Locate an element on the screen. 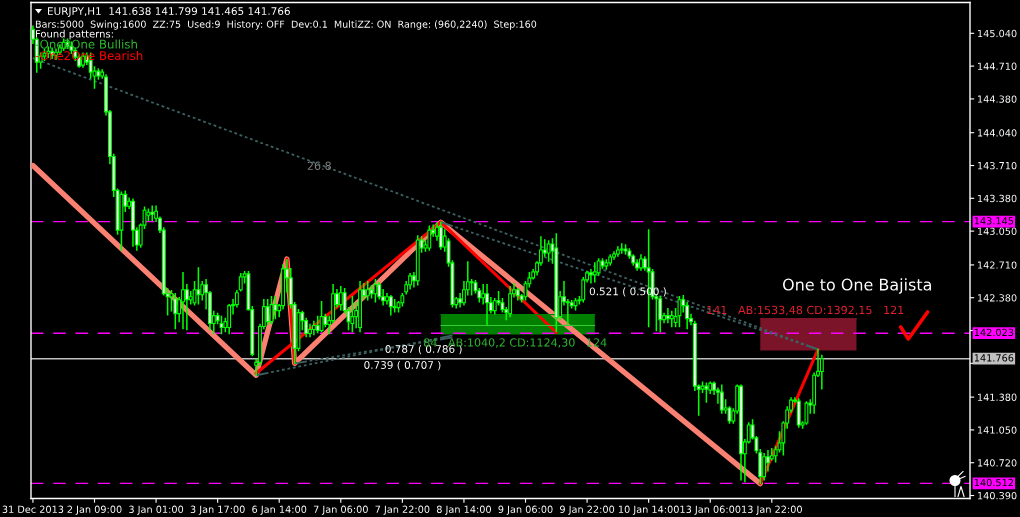 The width and height of the screenshot is (1020, 517). x-tick-label: 10 Jan 14:00 is located at coordinates (648, 510).